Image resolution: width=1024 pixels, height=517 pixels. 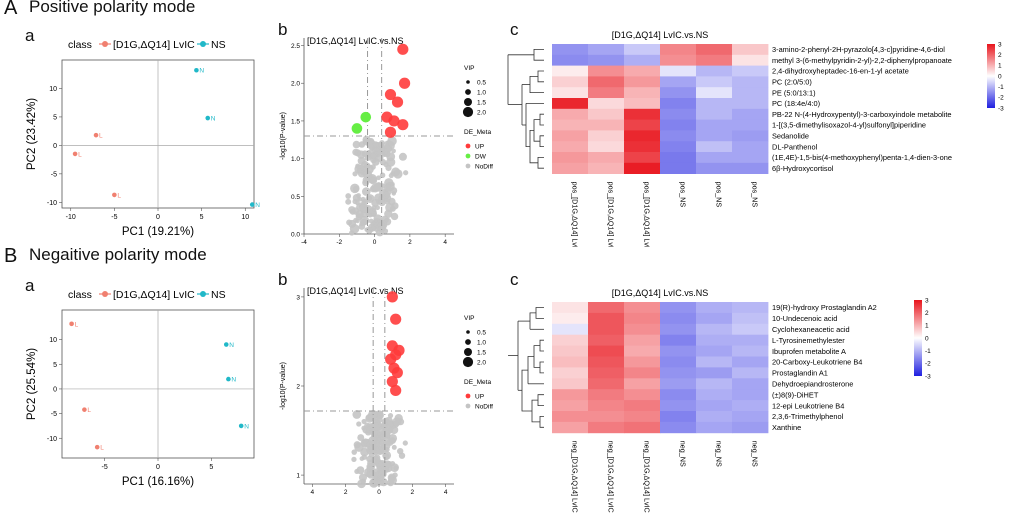 I want to click on color-legend-label: UP, so click(x=479, y=397).